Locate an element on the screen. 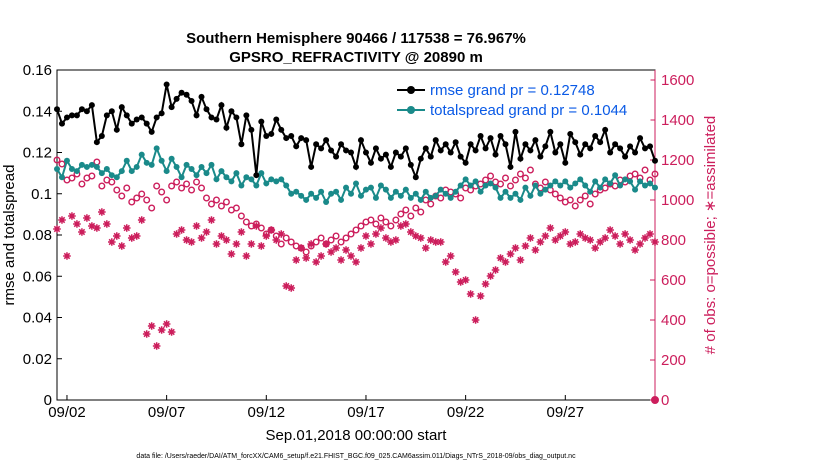 The height and width of the screenshot is (475, 830). x-tick-label: 09/02 is located at coordinates (67, 412).